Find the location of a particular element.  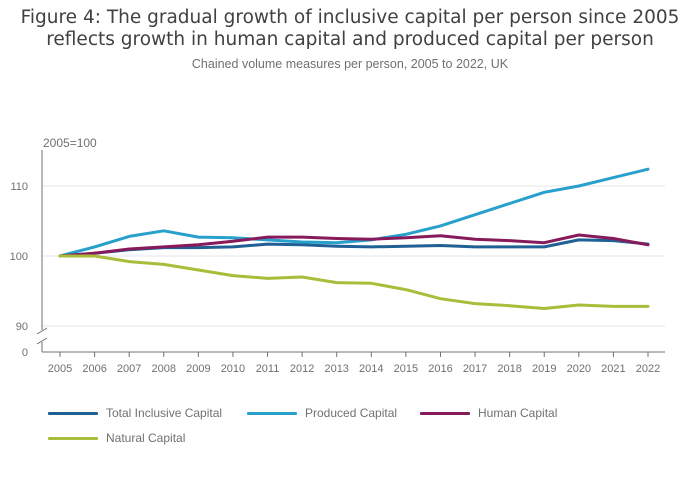

x-tick-label: 2005 is located at coordinates (60, 369).